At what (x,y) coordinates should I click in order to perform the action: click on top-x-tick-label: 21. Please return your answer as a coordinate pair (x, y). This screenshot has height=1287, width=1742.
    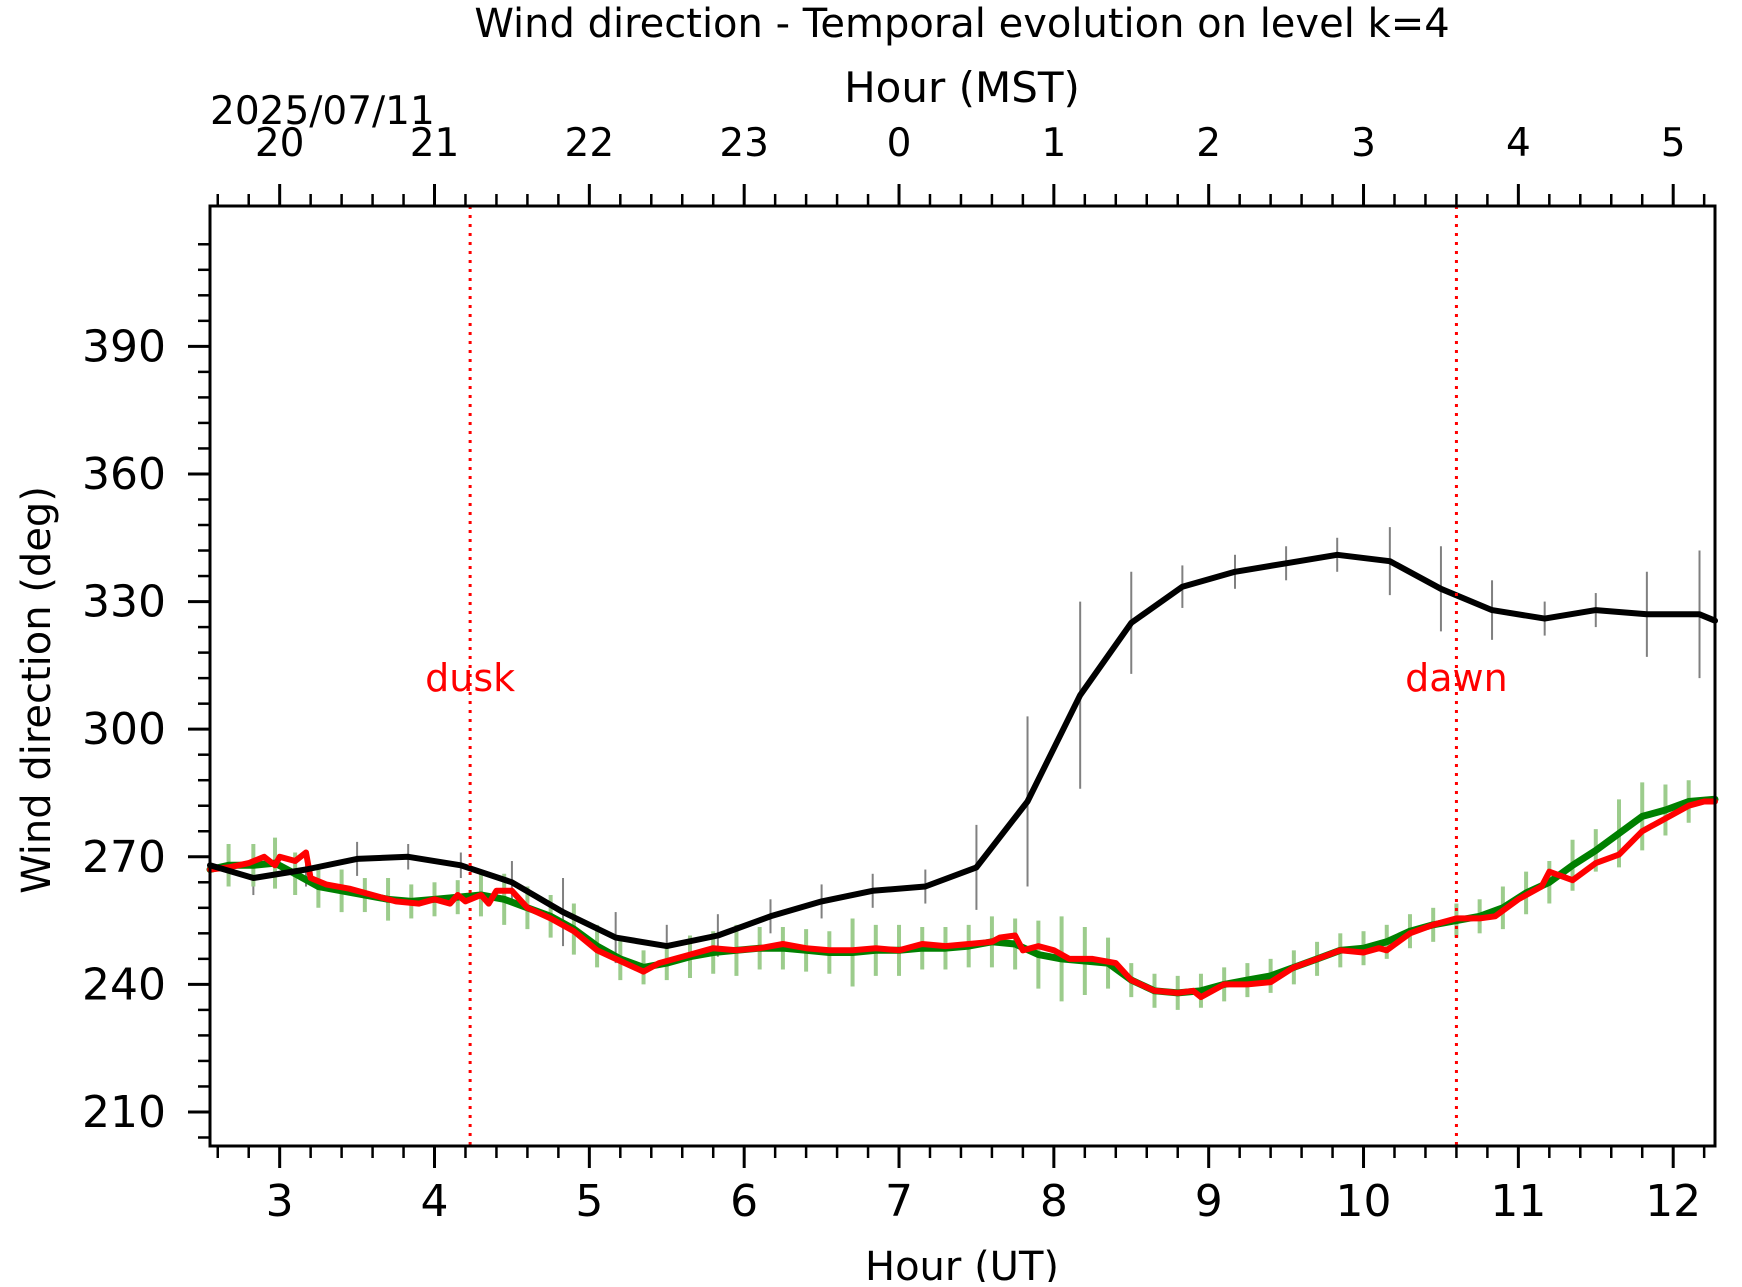
    Looking at the image, I should click on (435, 143).